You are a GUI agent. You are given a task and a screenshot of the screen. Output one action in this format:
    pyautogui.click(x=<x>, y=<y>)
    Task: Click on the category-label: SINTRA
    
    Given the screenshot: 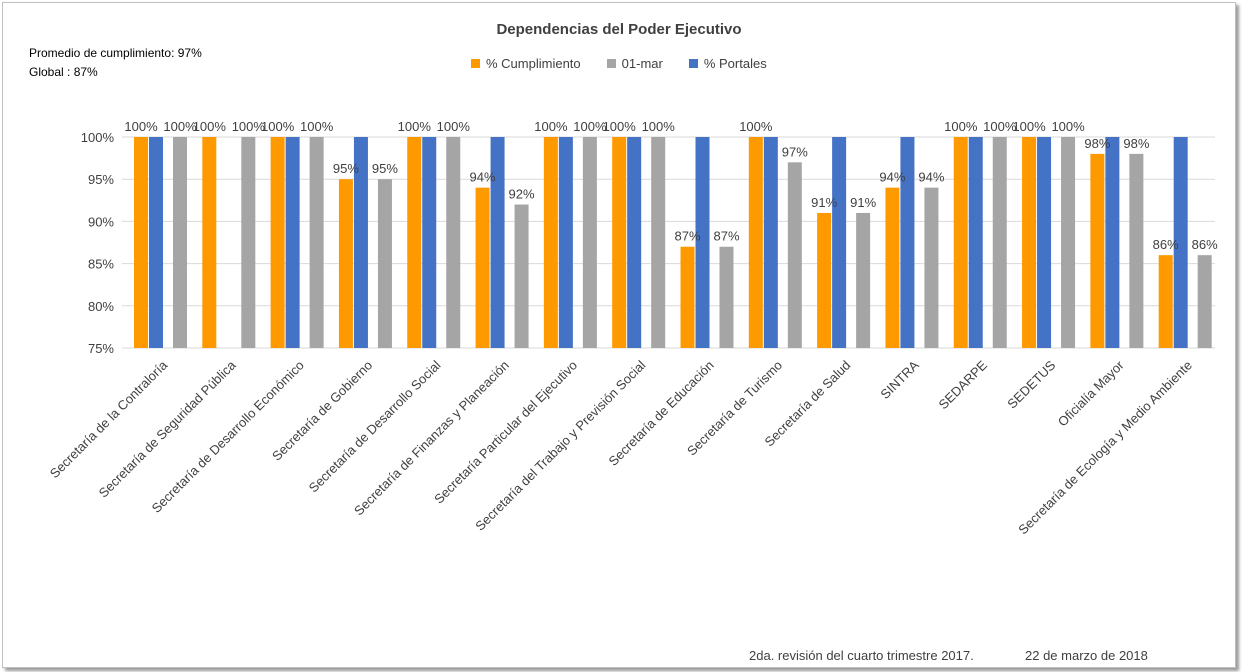 What is the action you would take?
    pyautogui.click(x=899, y=379)
    